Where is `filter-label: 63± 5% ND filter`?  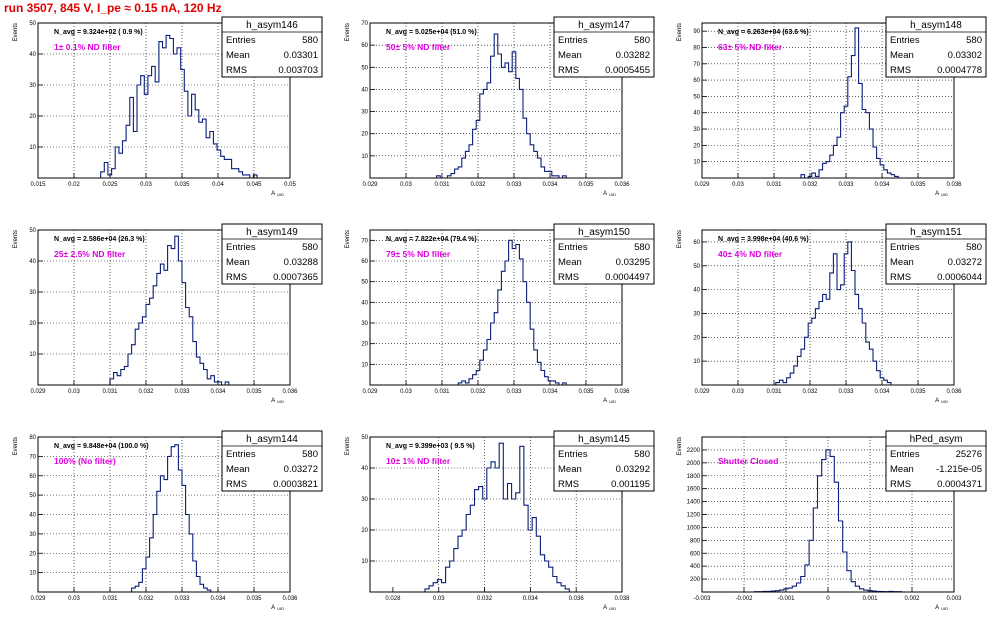
filter-label: 63± 5% ND filter is located at coordinates (750, 47).